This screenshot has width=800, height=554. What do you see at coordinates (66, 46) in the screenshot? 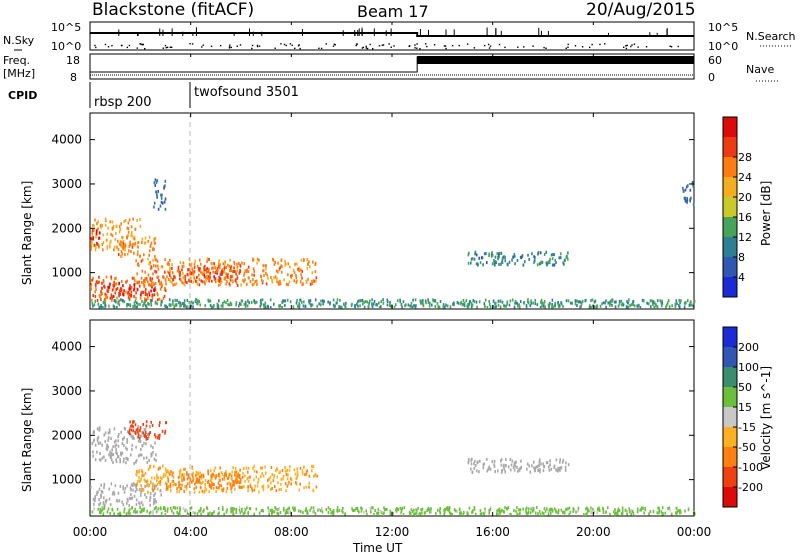
I see `sky-left-tick-low: 10^0` at bounding box center [66, 46].